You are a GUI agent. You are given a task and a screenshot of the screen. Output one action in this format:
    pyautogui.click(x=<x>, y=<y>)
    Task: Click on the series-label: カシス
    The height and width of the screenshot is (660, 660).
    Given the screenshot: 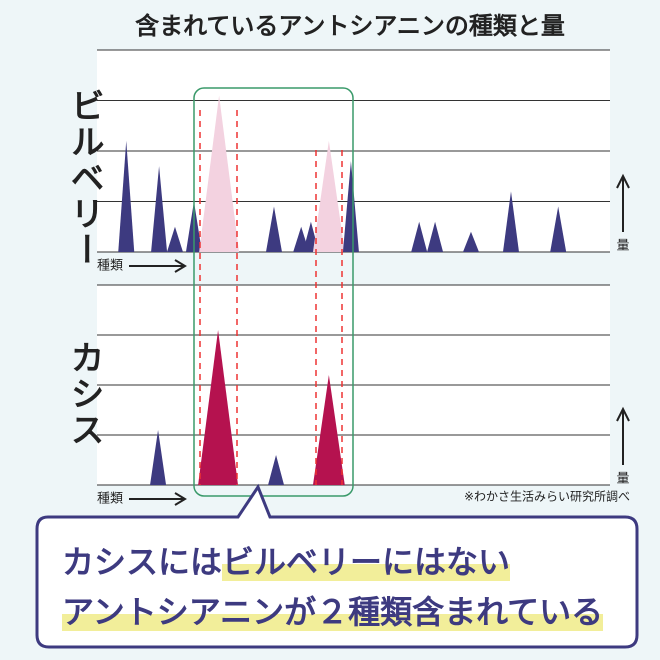 What is the action you would take?
    pyautogui.click(x=84, y=394)
    